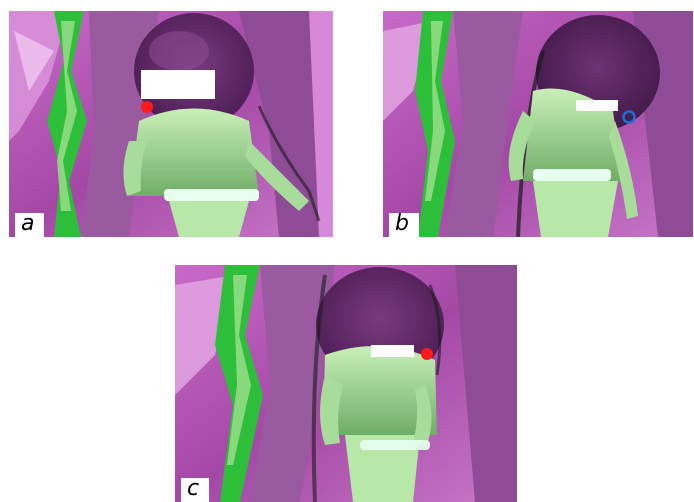 This screenshot has height=502, width=694. What do you see at coordinates (195, 490) in the screenshot?
I see `panel-label-c: c` at bounding box center [195, 490].